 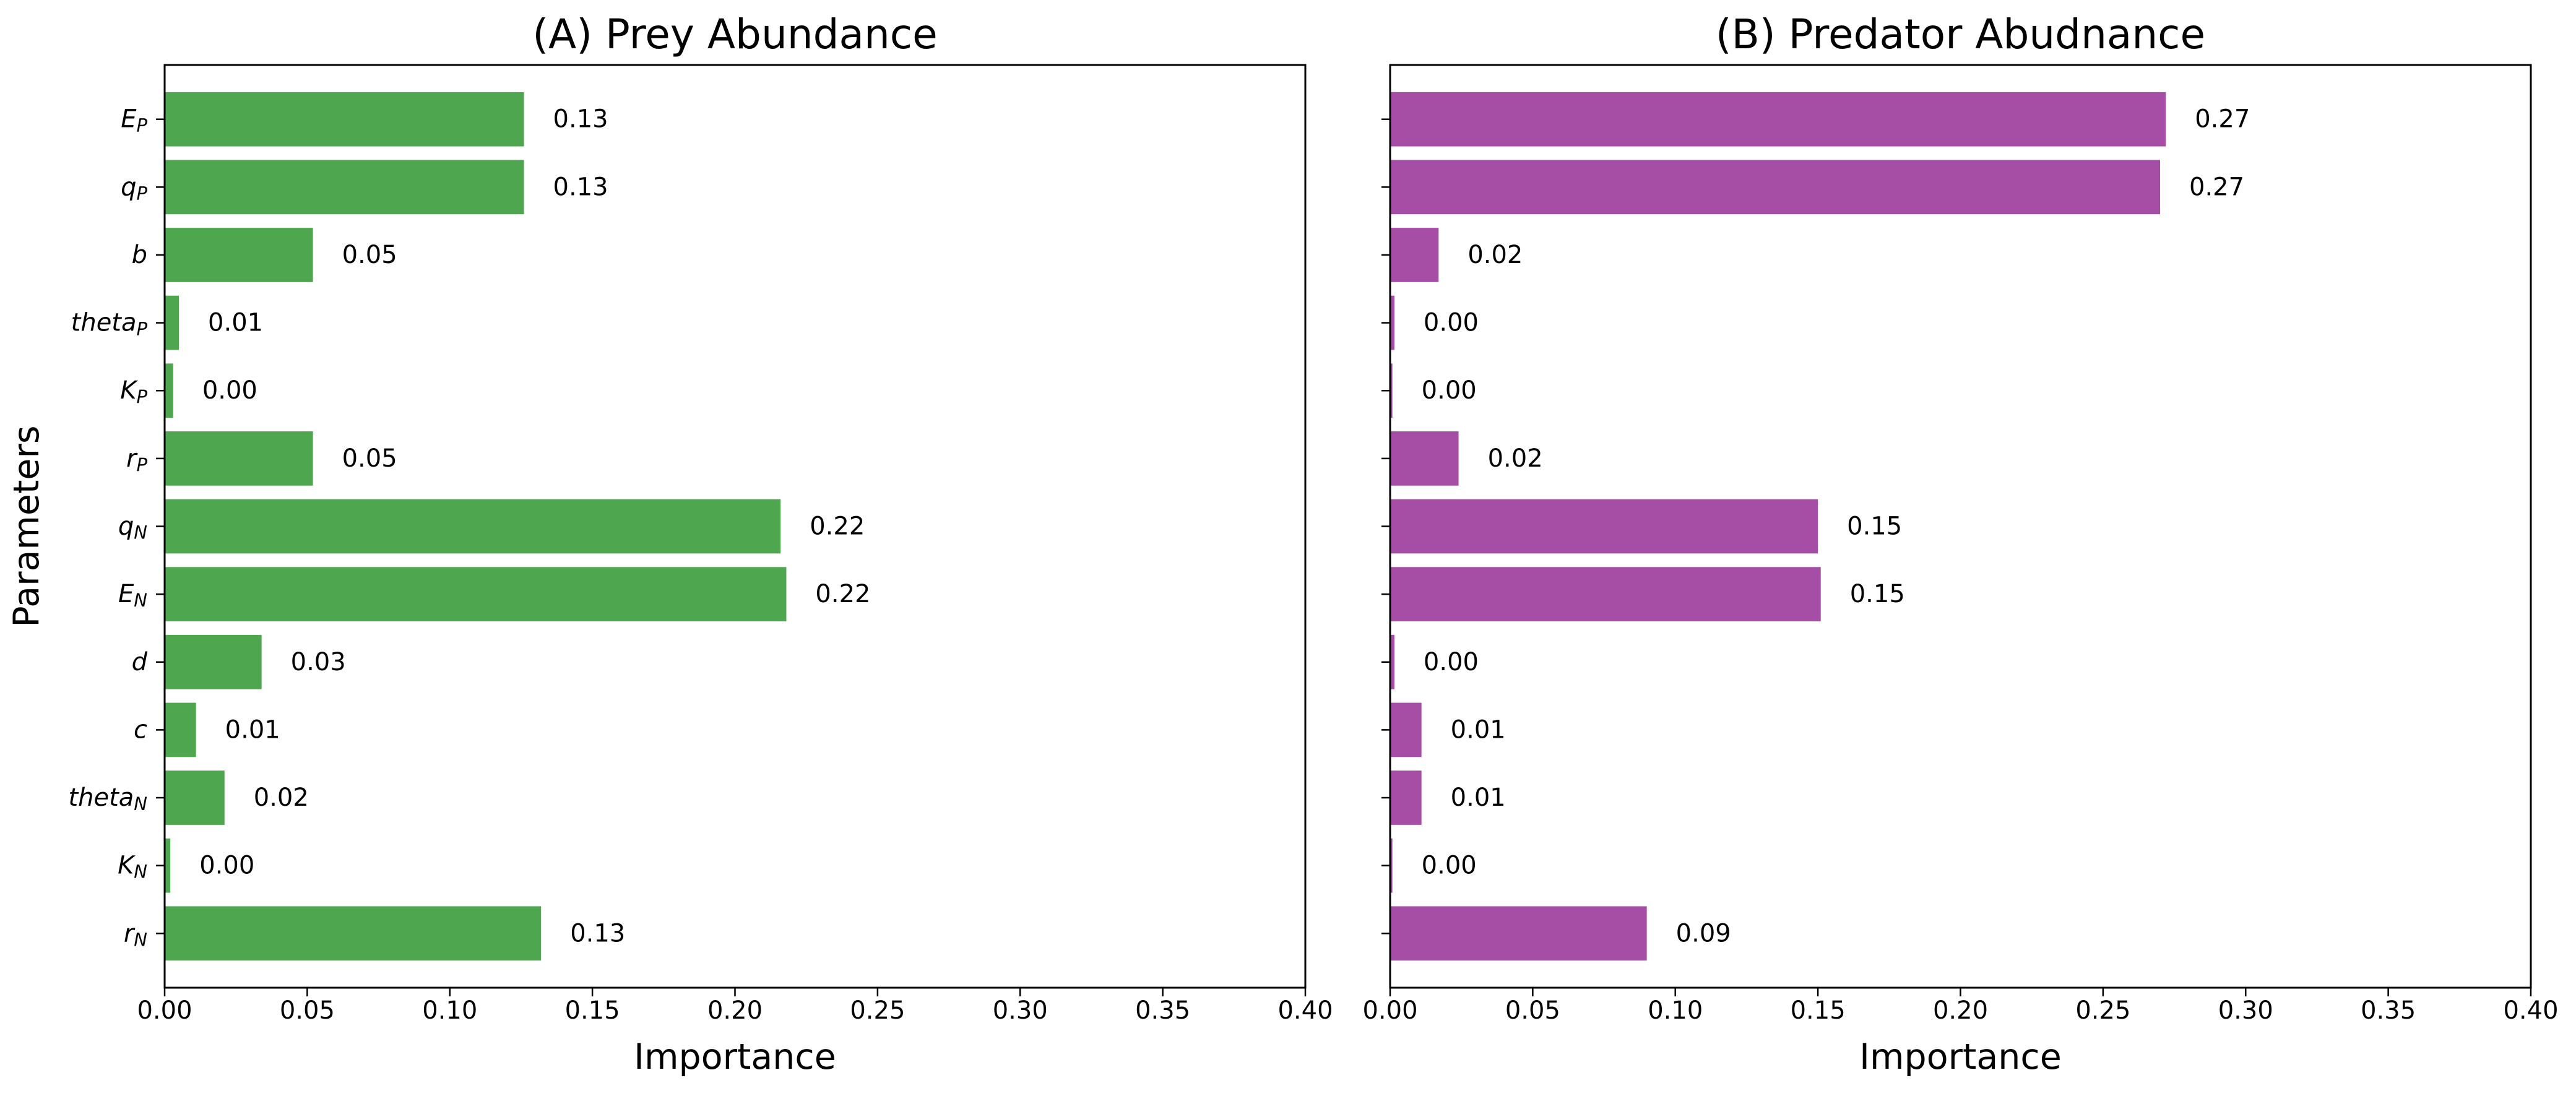 What do you see at coordinates (140, 729) in the screenshot?
I see `y-tick-label: c` at bounding box center [140, 729].